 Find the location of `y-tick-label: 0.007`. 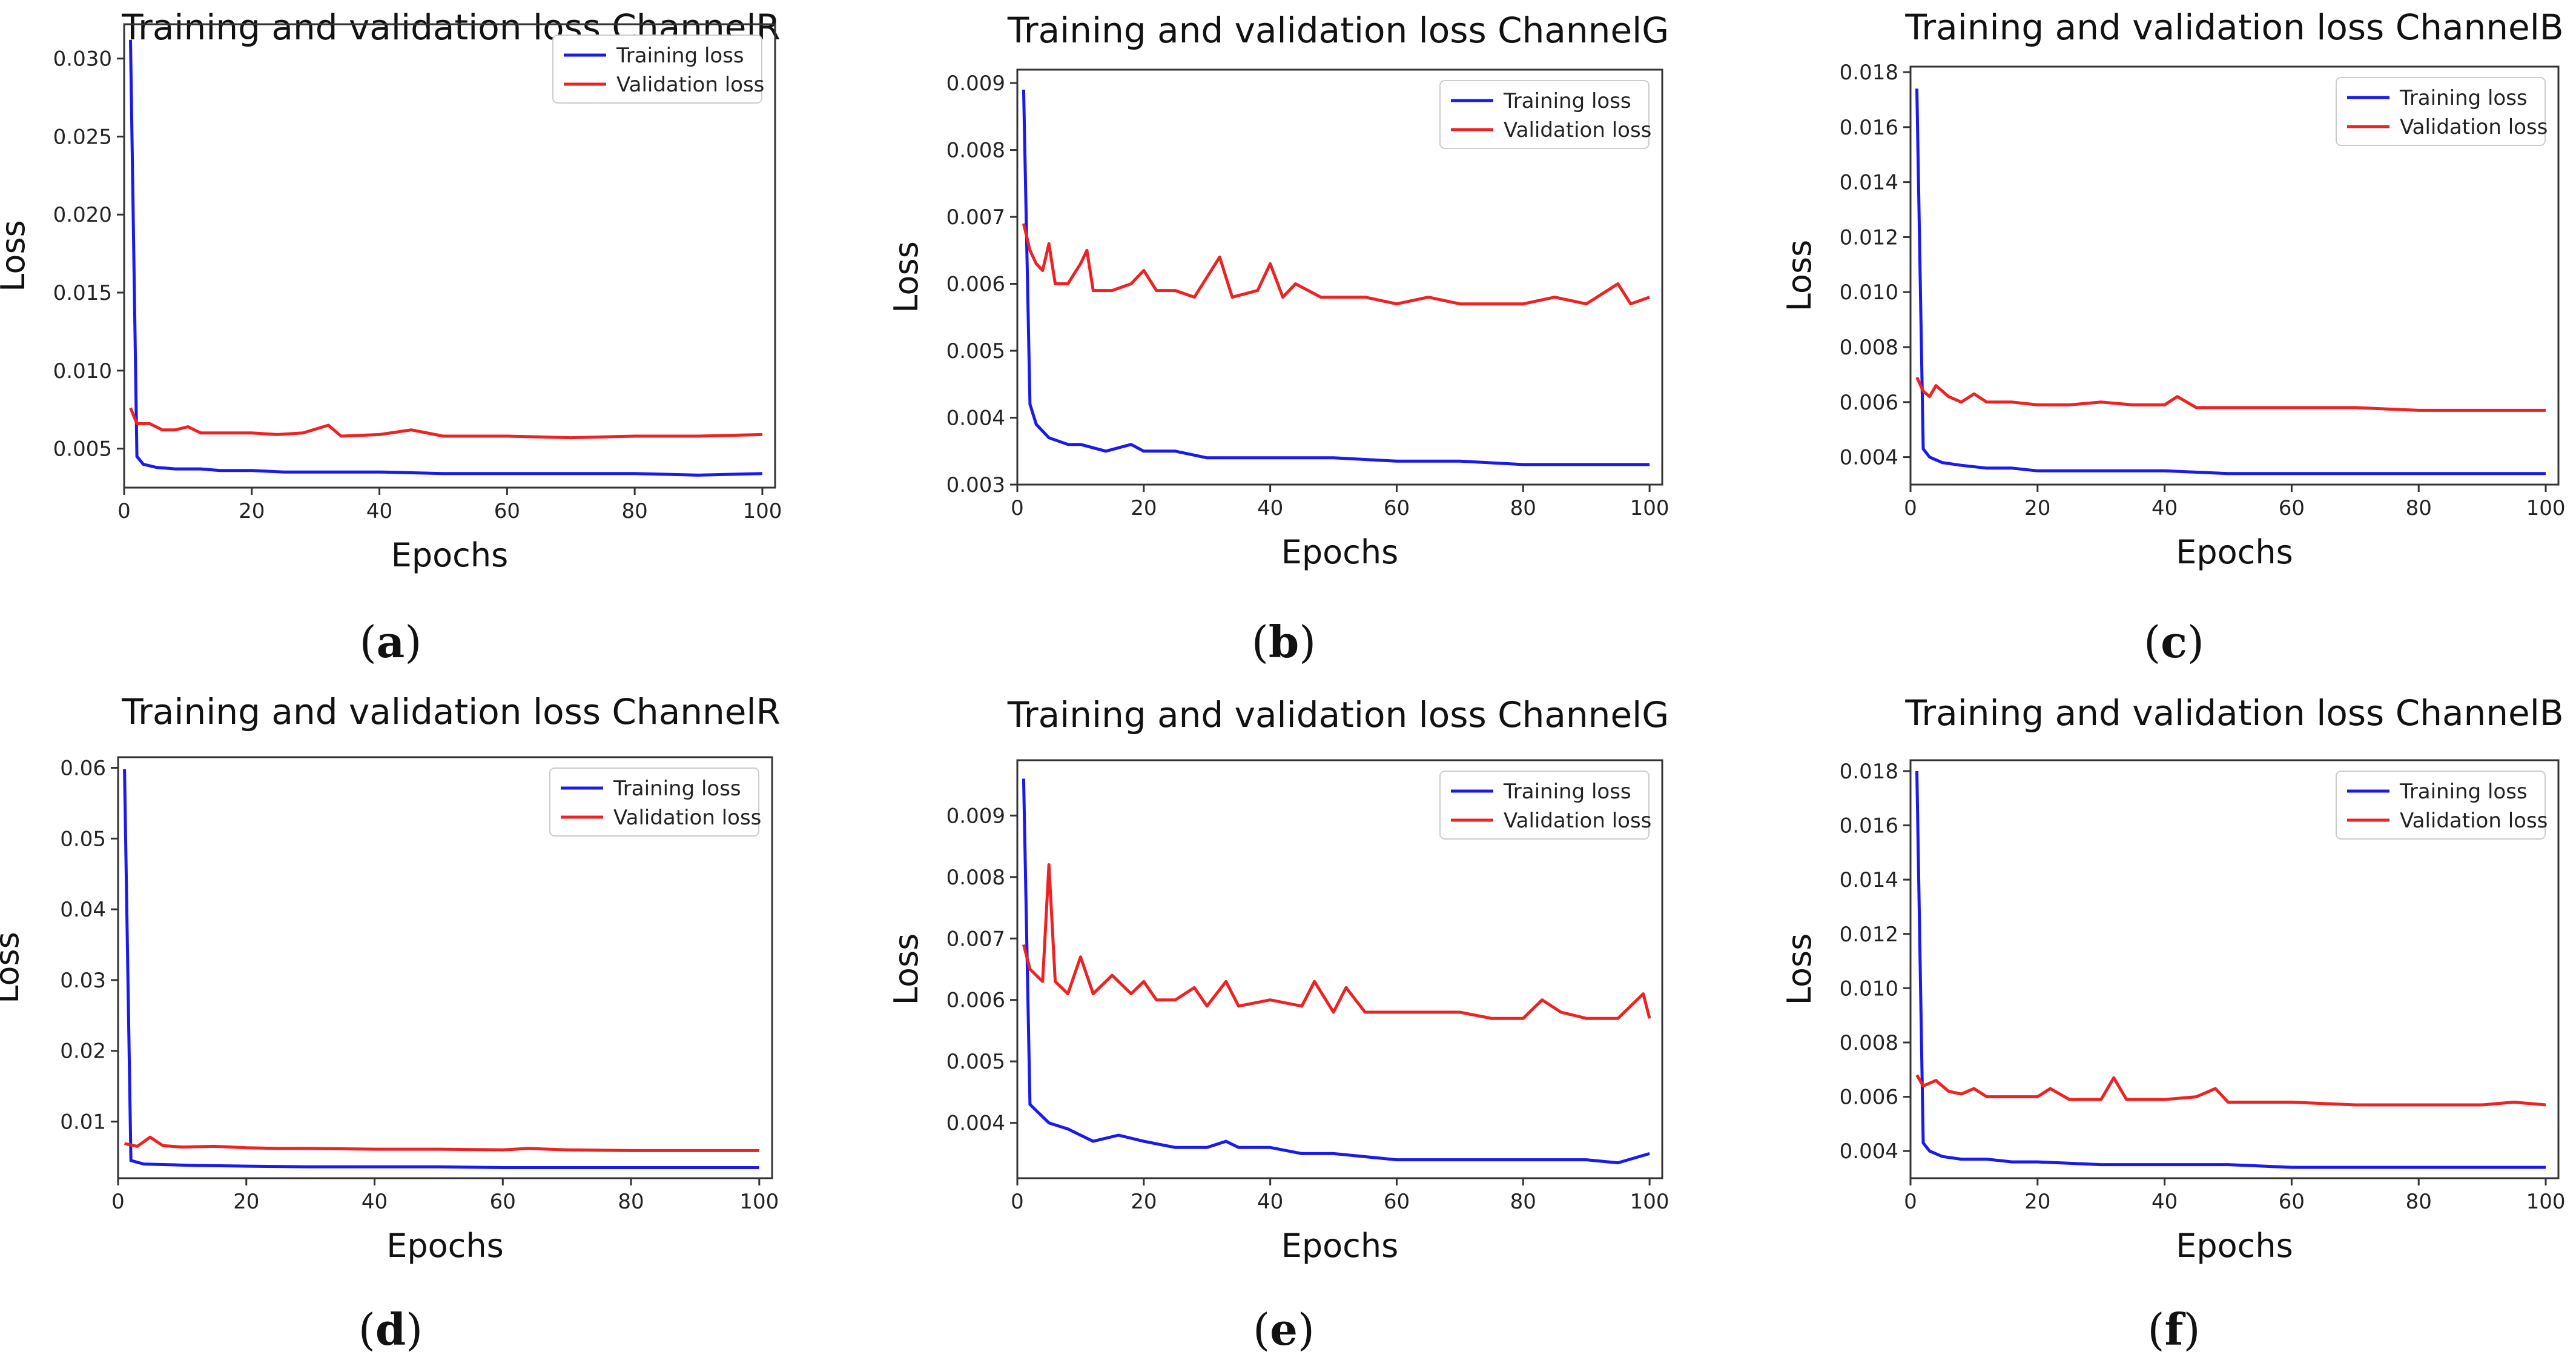

y-tick-label: 0.007 is located at coordinates (975, 217).